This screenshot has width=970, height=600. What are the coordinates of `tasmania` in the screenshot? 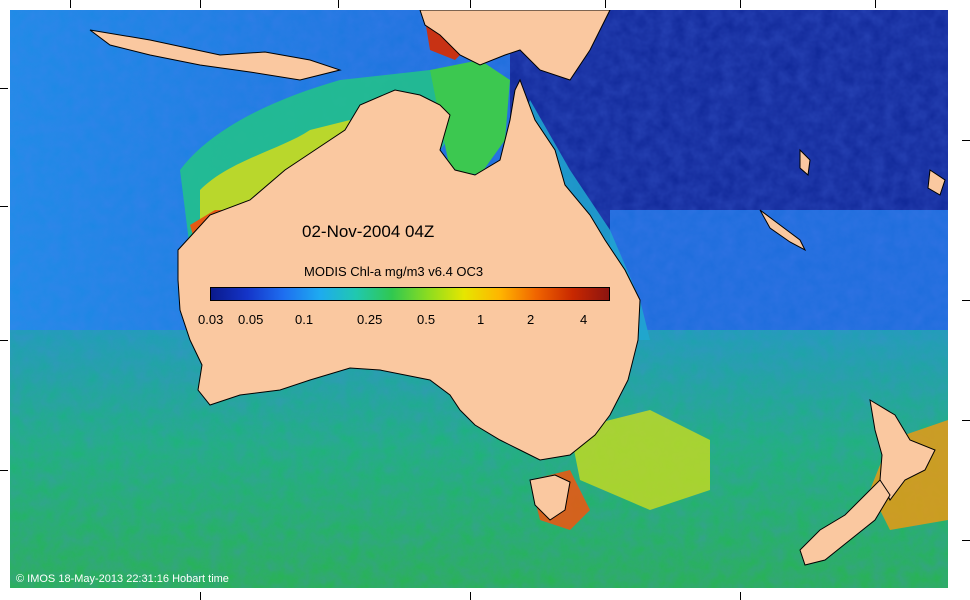 It's located at (550, 497).